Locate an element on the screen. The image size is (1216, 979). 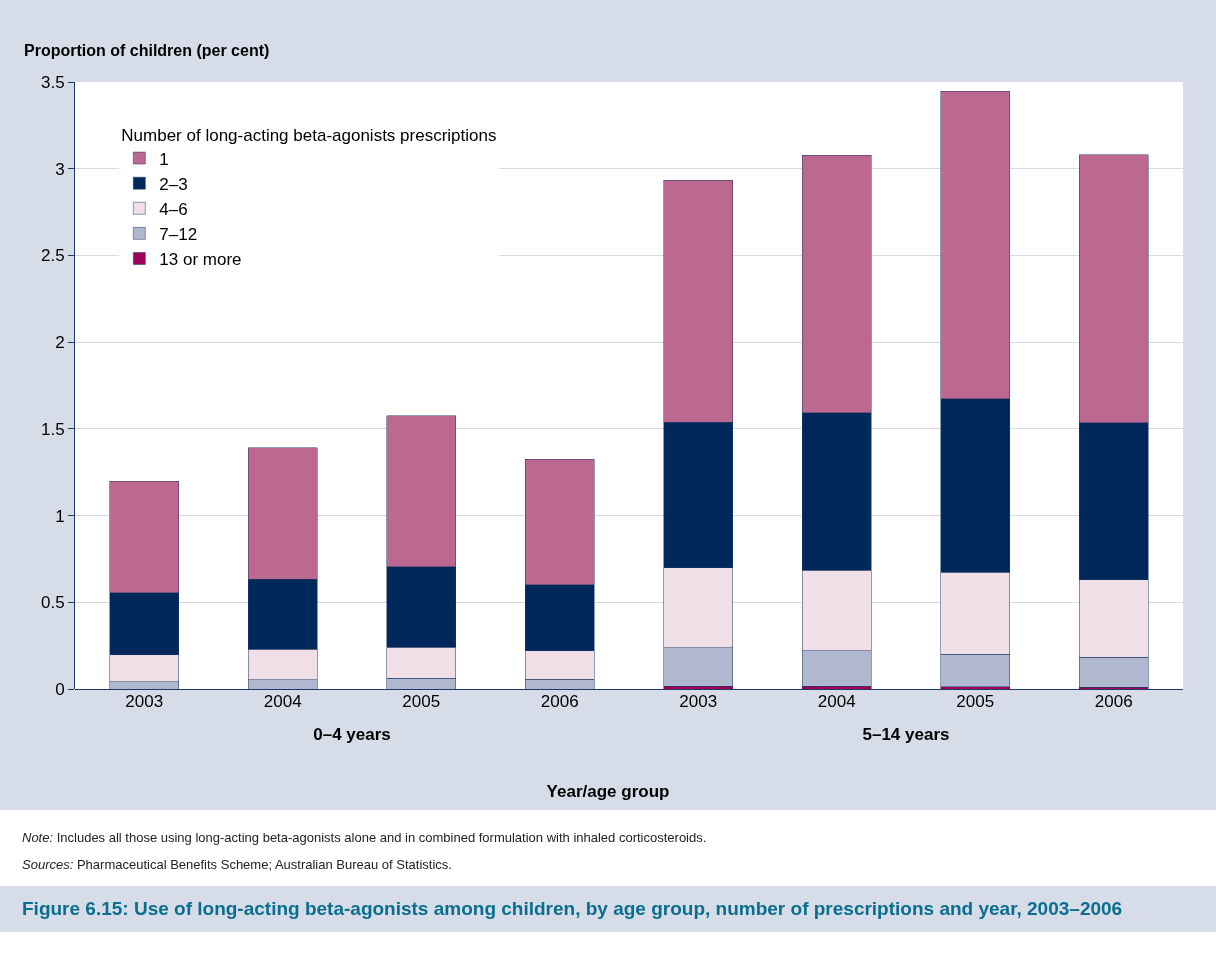
source-note: Sources: Pharmaceutical Benefits Scheme; Australian Bureau of Statistics. is located at coordinates (237, 864).